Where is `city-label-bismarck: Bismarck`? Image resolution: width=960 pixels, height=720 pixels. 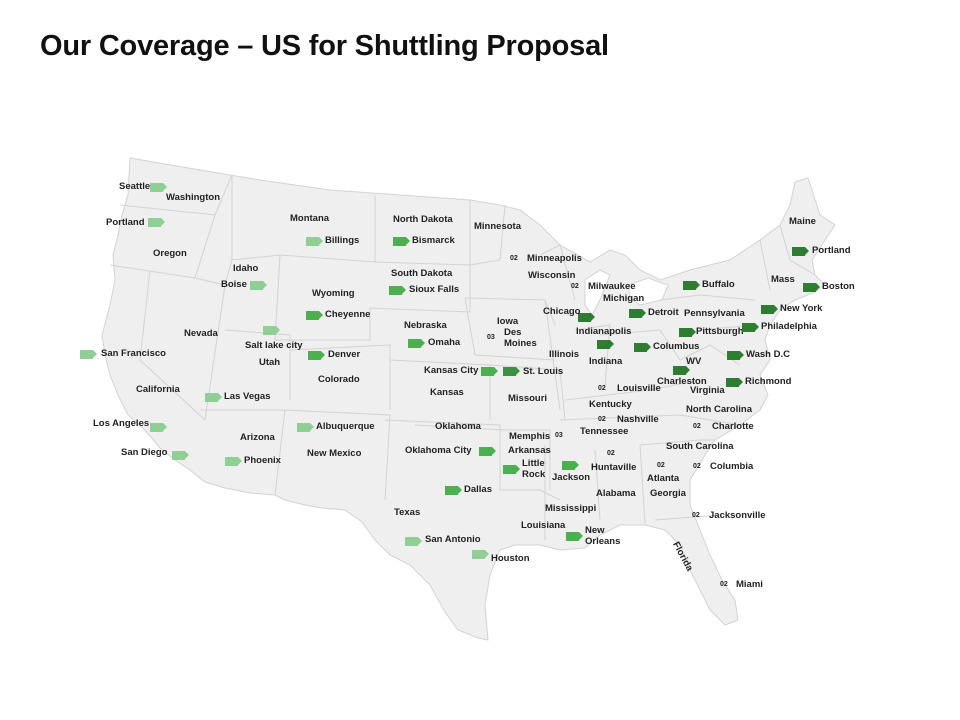
city-label-bismarck: Bismarck is located at coordinates (433, 240).